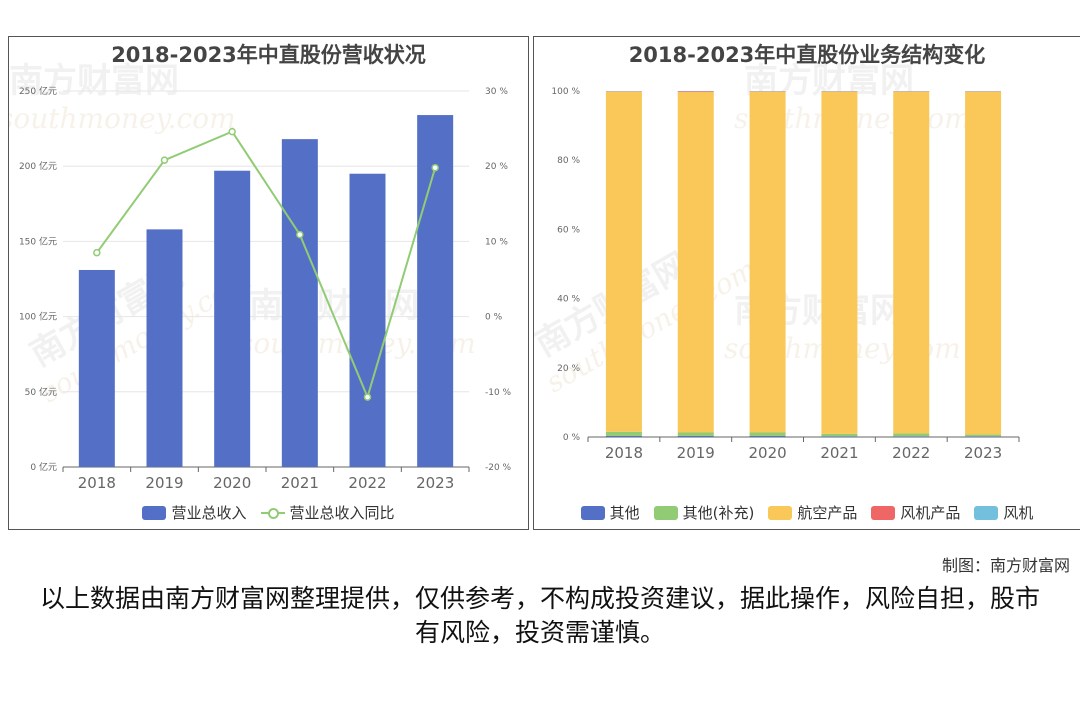  Describe the element at coordinates (568, 369) in the screenshot. I see `y-tick-label: 20 %` at that location.